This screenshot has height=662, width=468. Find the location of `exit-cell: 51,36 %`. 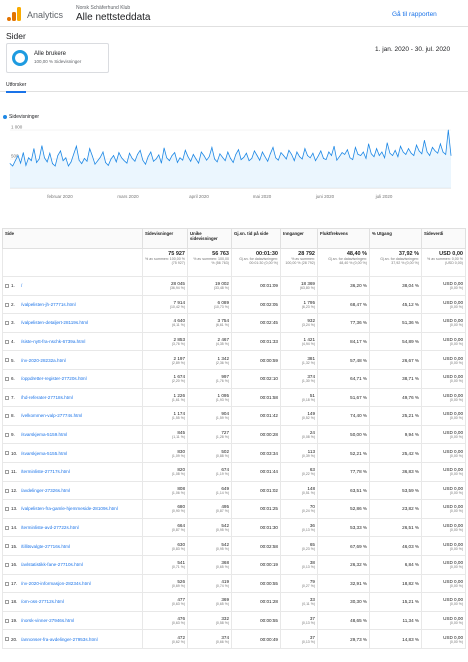

exit-cell: 51,36 % is located at coordinates (395, 323).